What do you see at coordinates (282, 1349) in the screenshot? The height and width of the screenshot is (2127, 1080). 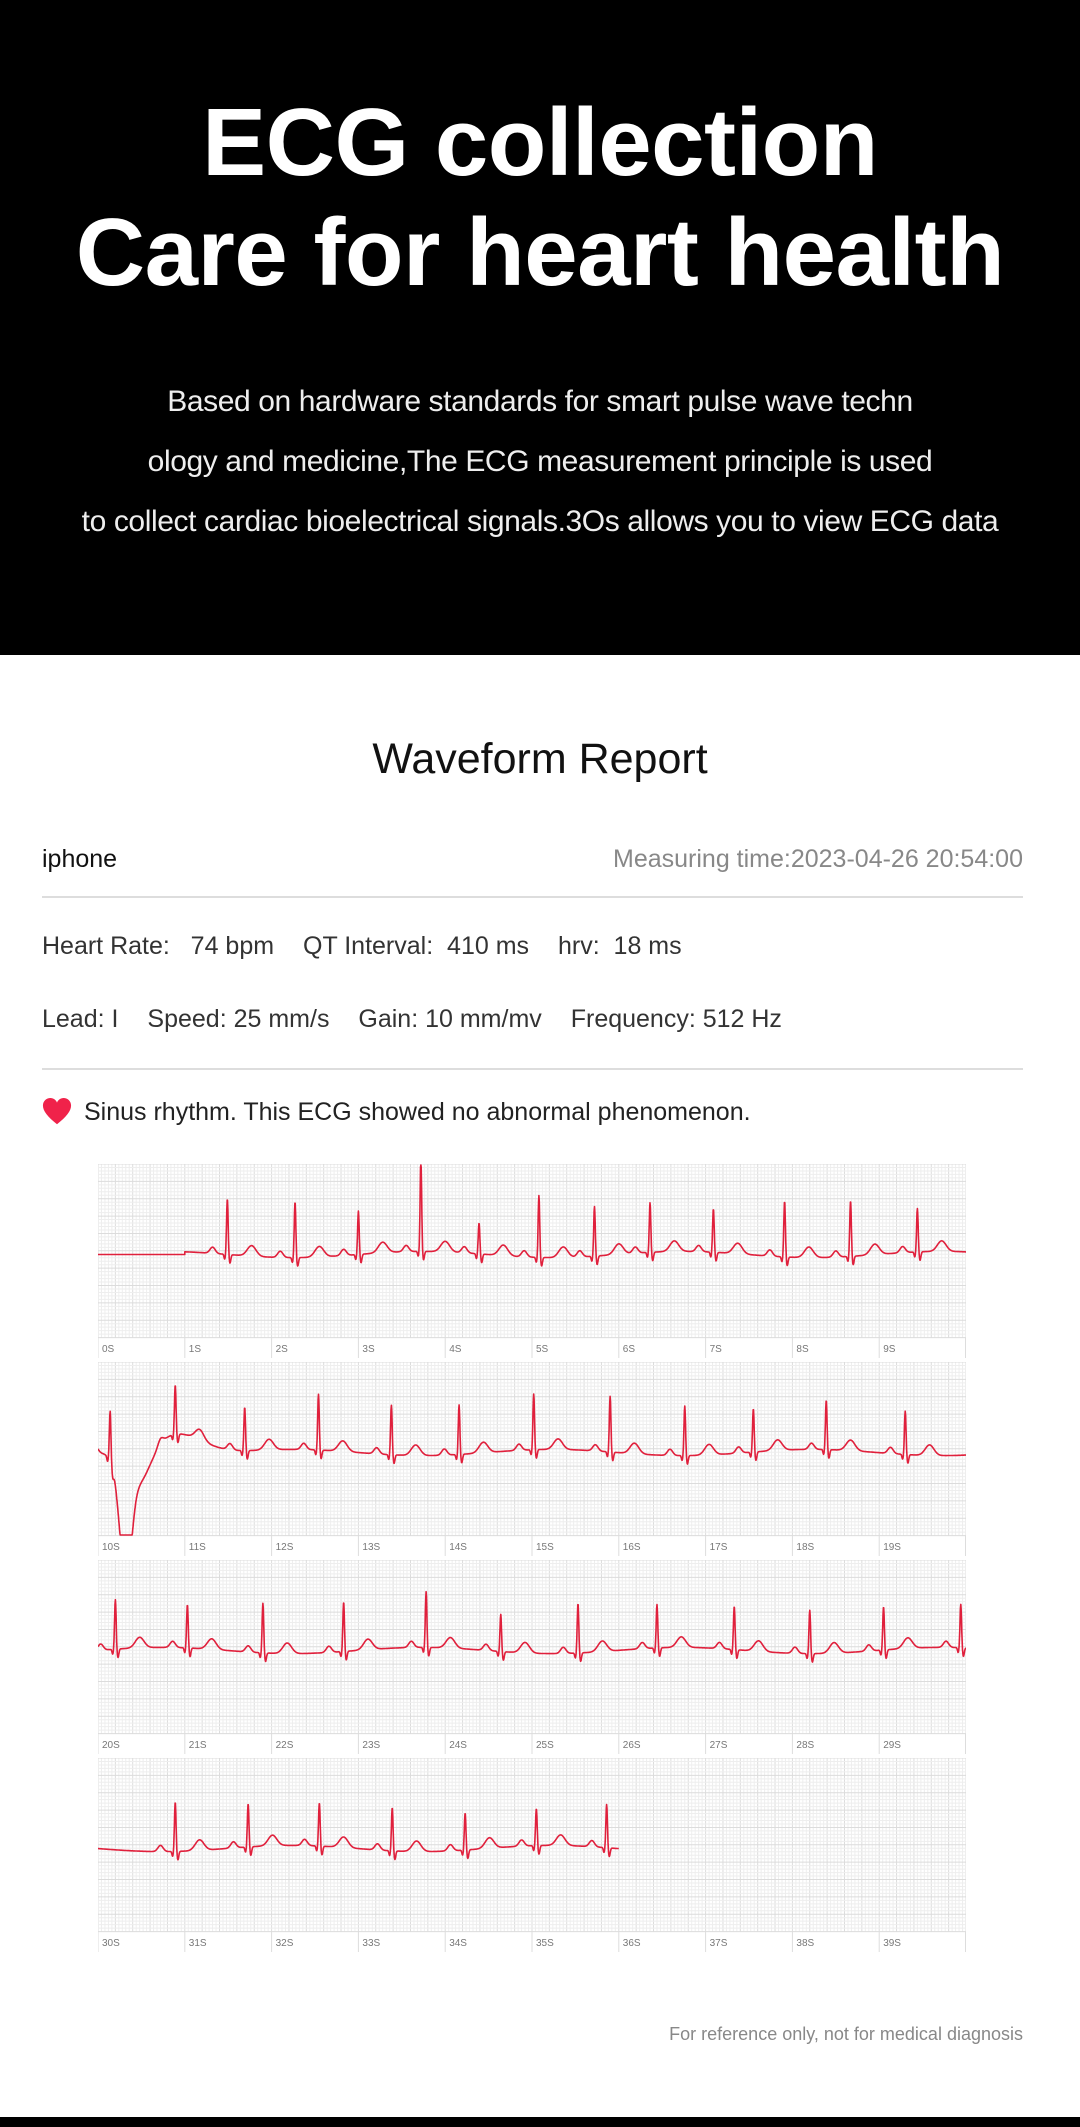 I see `time-label: 2S` at bounding box center [282, 1349].